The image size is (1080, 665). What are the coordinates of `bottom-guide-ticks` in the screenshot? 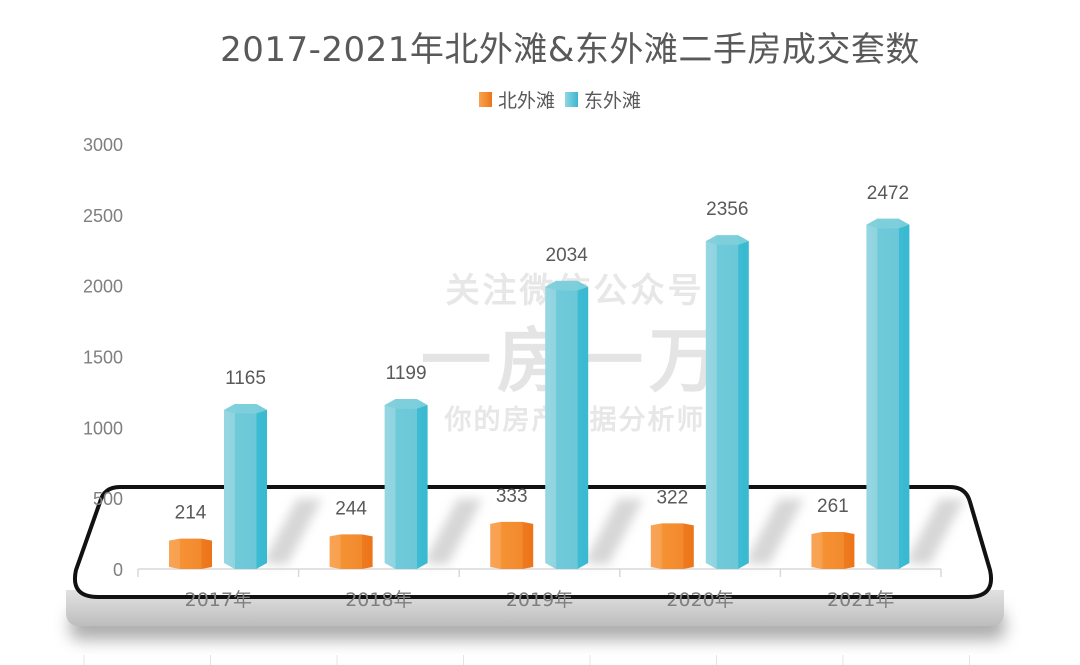 It's located at (526, 660).